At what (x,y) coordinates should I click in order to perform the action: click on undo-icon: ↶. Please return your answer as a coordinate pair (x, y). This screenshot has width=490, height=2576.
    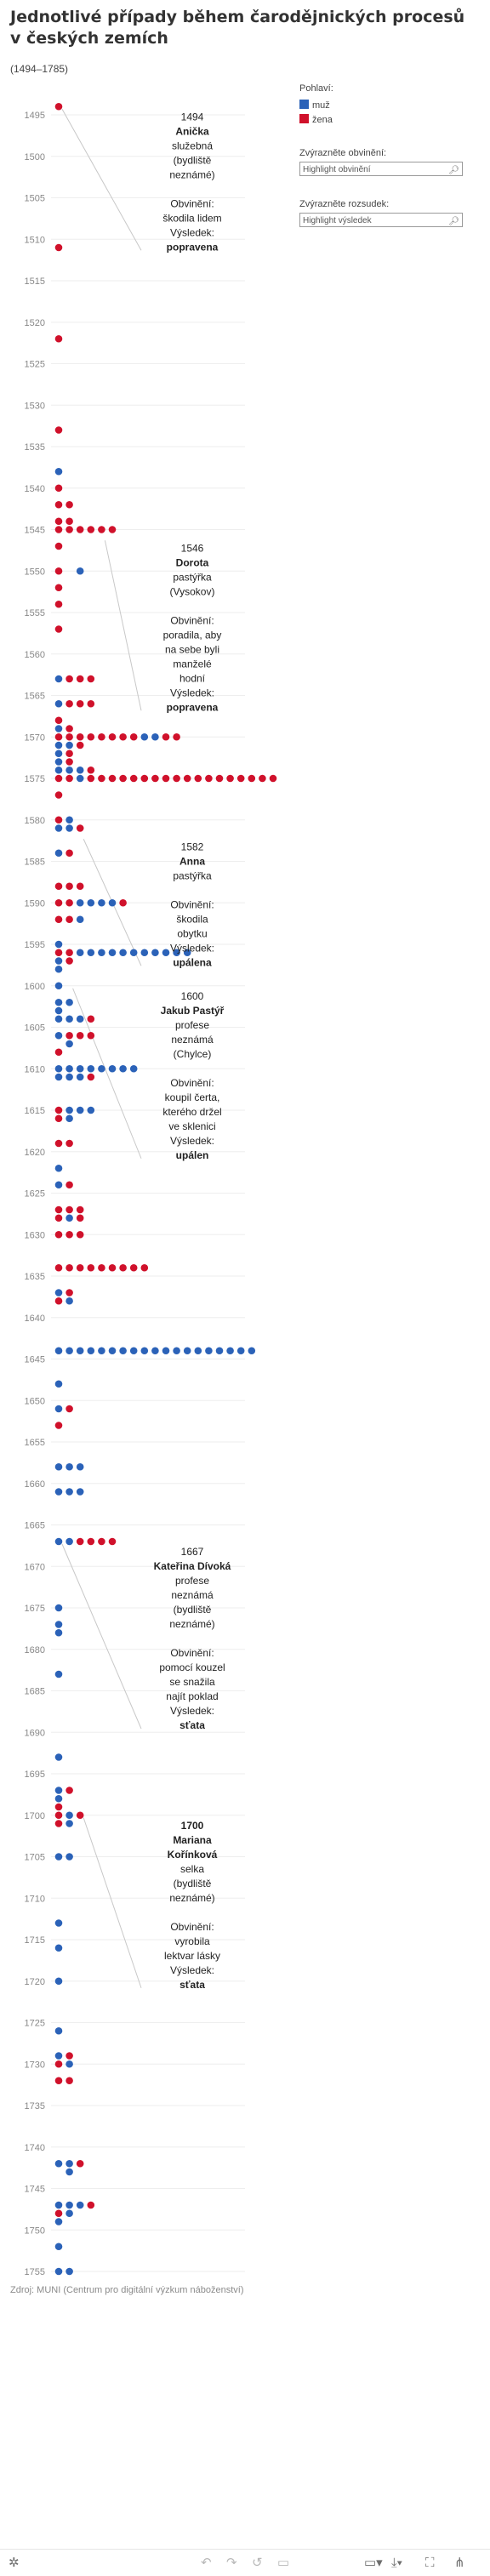
    Looking at the image, I should click on (206, 2563).